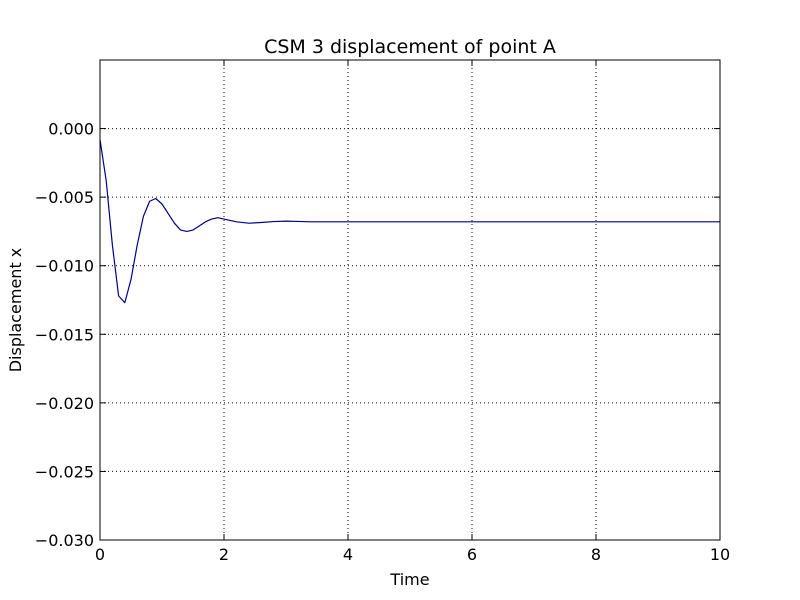  I want to click on x-tick-label: 2, so click(224, 554).